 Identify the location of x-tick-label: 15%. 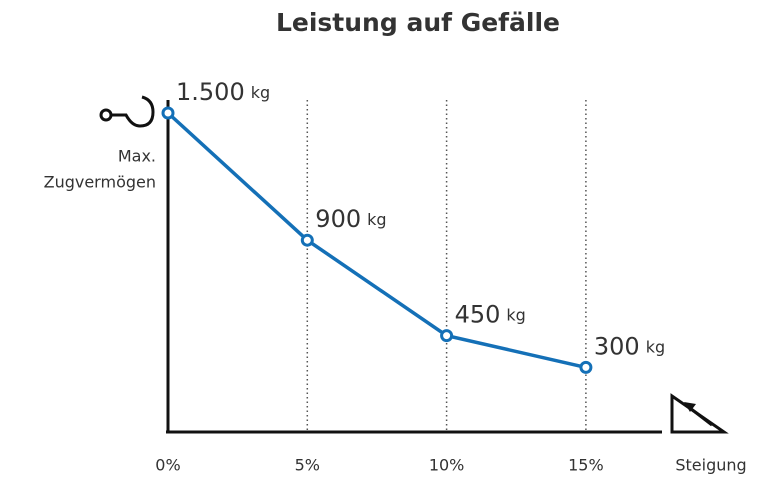
(586, 465).